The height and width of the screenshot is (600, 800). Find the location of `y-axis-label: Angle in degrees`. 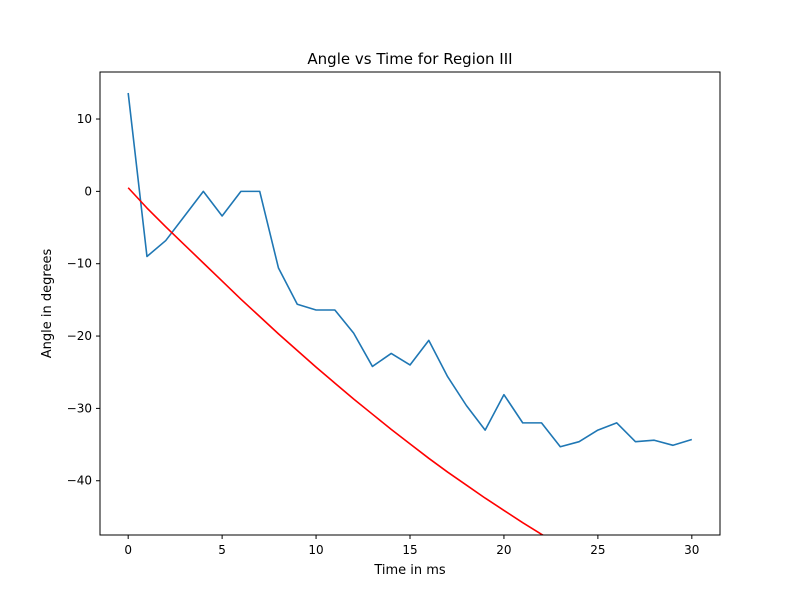

y-axis-label: Angle in degrees is located at coordinates (47, 304).